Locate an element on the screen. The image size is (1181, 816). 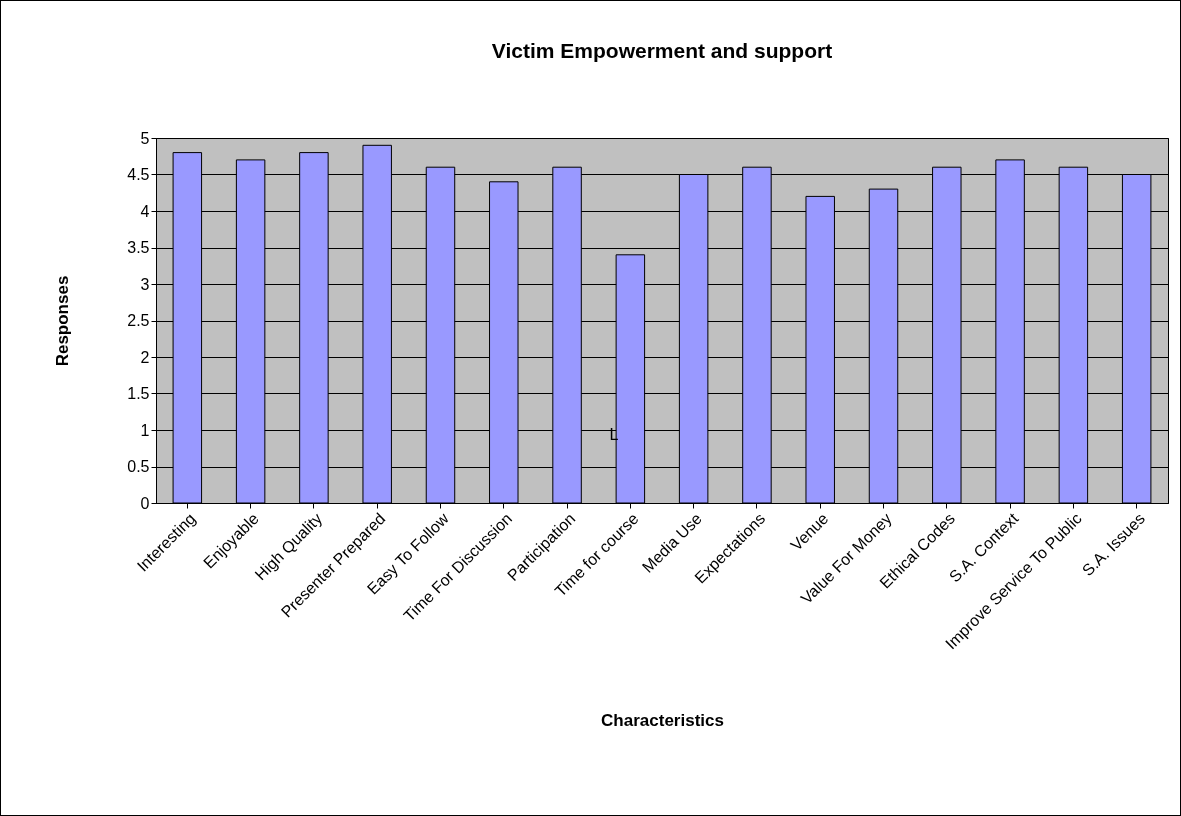
y-tick-label: 1.5 is located at coordinates (138, 393).